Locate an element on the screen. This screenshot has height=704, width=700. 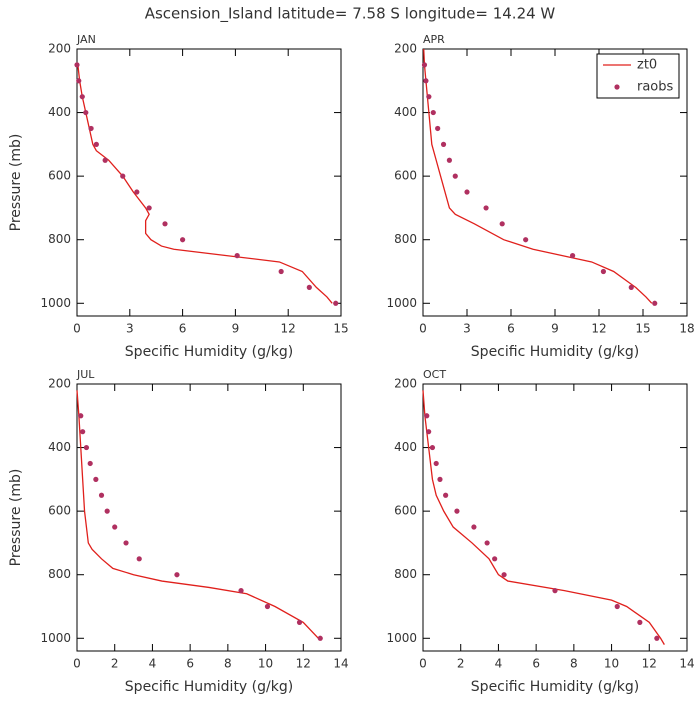
panel-title: JUL is located at coordinates (85, 374).